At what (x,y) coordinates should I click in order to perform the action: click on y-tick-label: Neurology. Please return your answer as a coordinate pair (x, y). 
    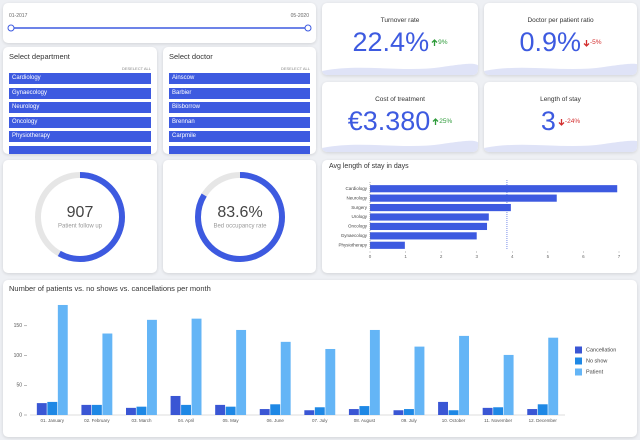
    Looking at the image, I should click on (356, 197).